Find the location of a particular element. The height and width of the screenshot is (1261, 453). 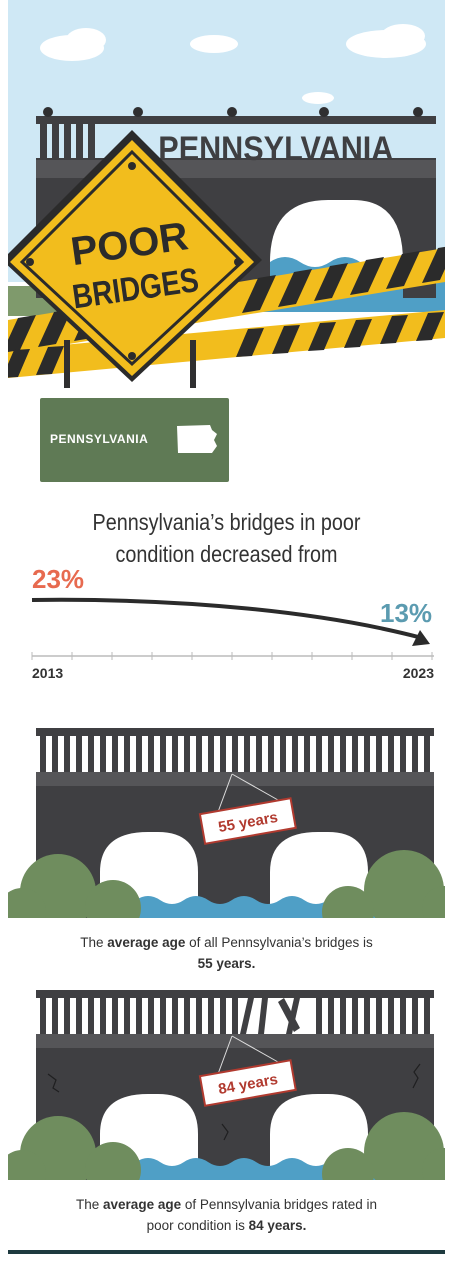

trend-graphic: 23% 13% 2013 2023 is located at coordinates (232, 622).